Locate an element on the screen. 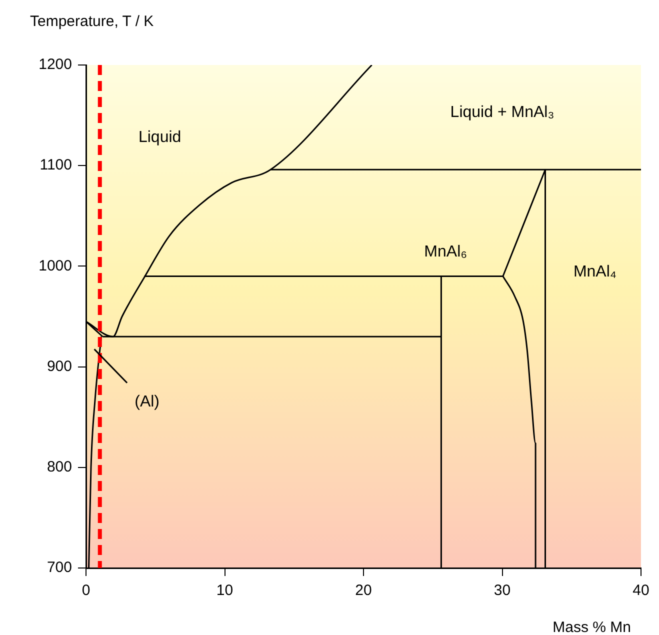 The image size is (659, 635). annotation: Liquid is located at coordinates (160, 137).